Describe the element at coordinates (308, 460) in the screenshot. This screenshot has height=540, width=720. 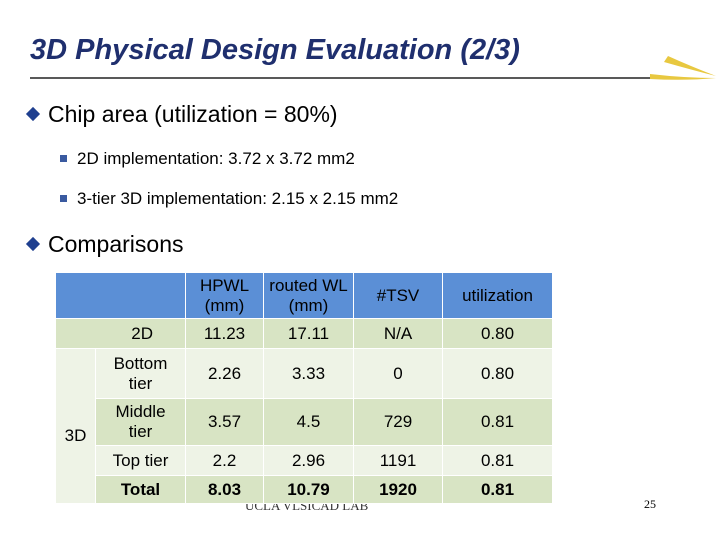
I see `cell: 2.96` at that location.